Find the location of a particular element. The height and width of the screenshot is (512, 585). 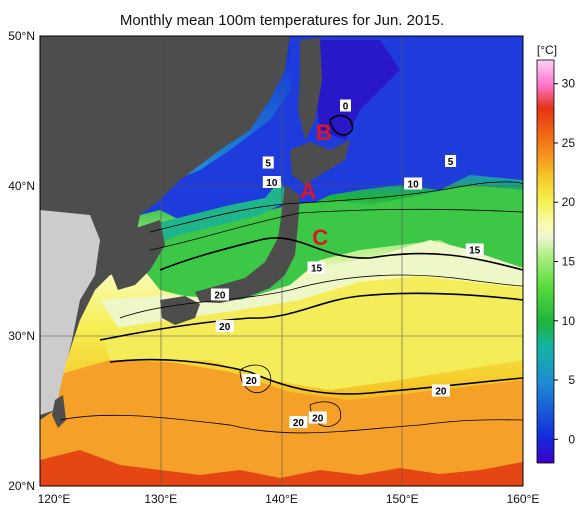

colorbar-ticks: 0 5 10 15 20 25 30 is located at coordinates (565, 261).